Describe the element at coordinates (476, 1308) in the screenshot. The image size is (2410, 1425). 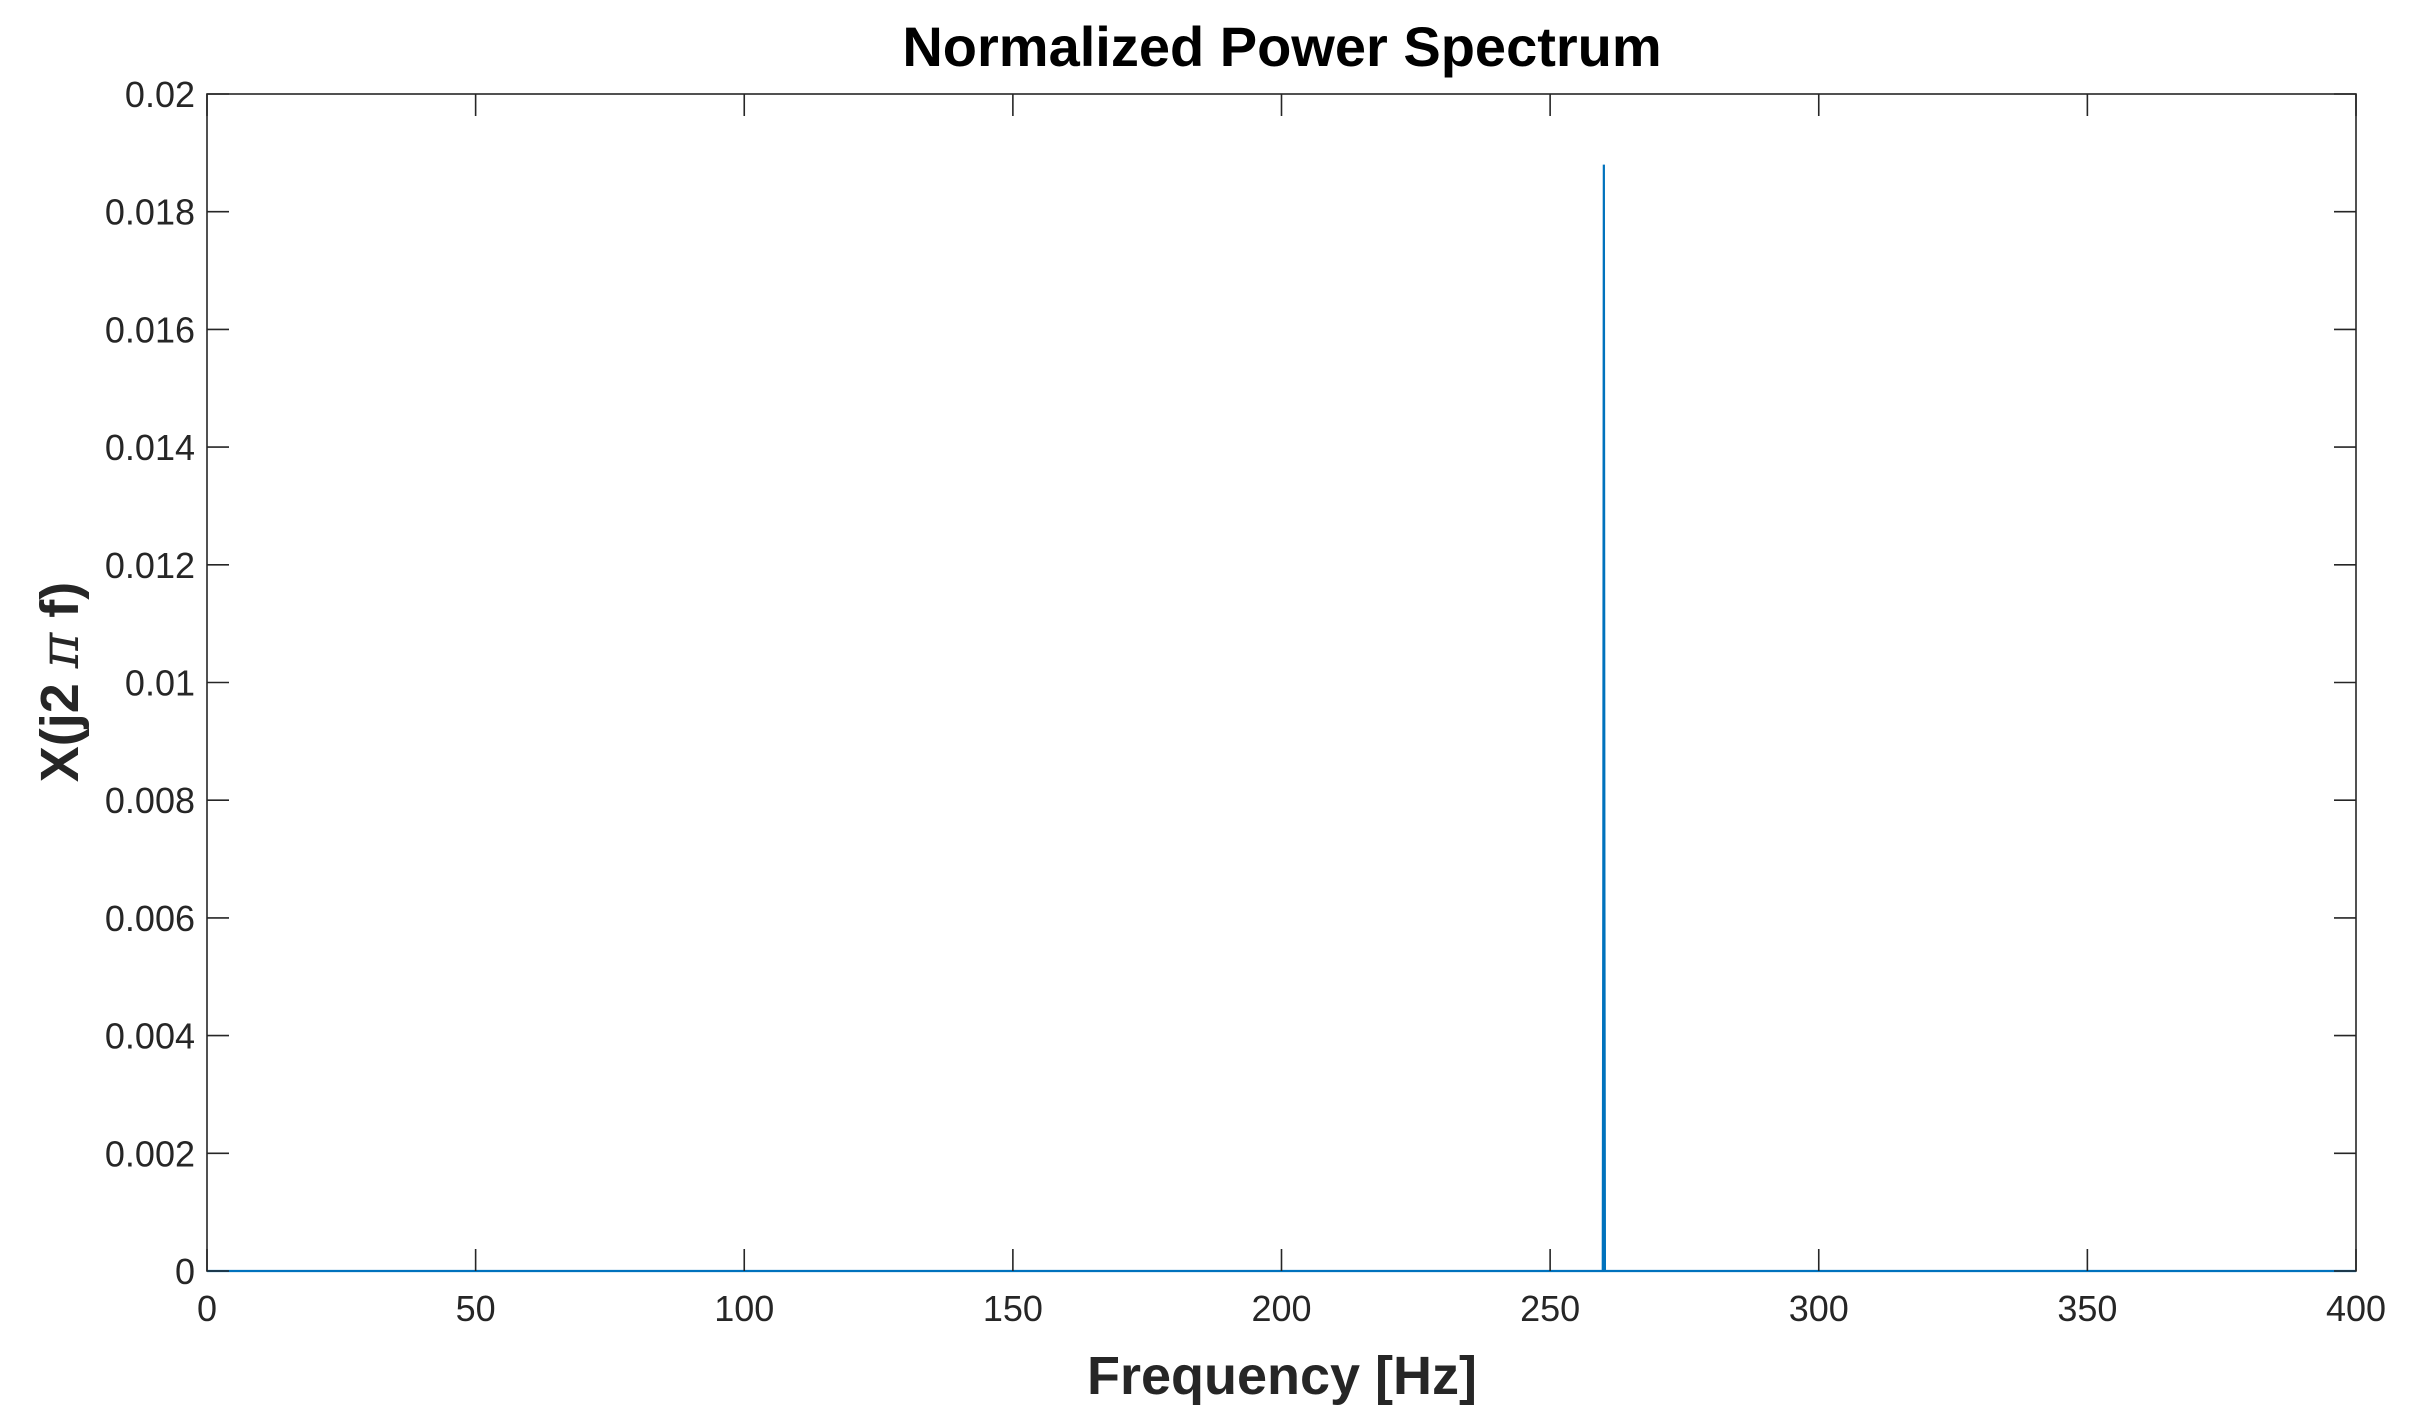
I see `x-tick-label: 50` at that location.